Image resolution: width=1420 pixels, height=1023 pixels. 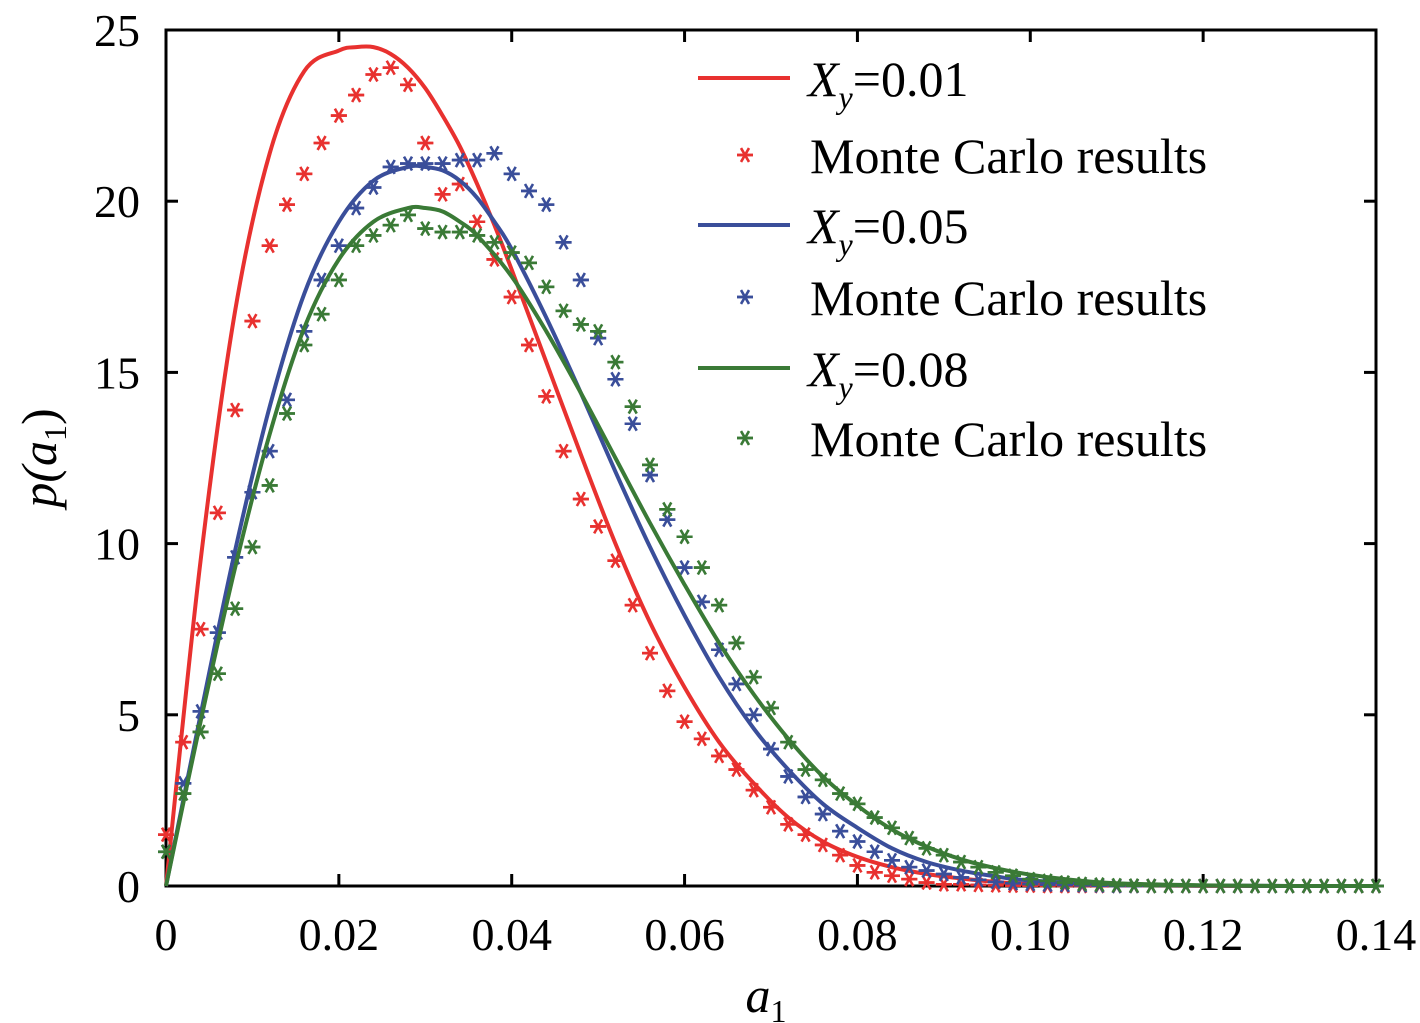 I want to click on y-tick-label: 0, so click(x=128, y=886).